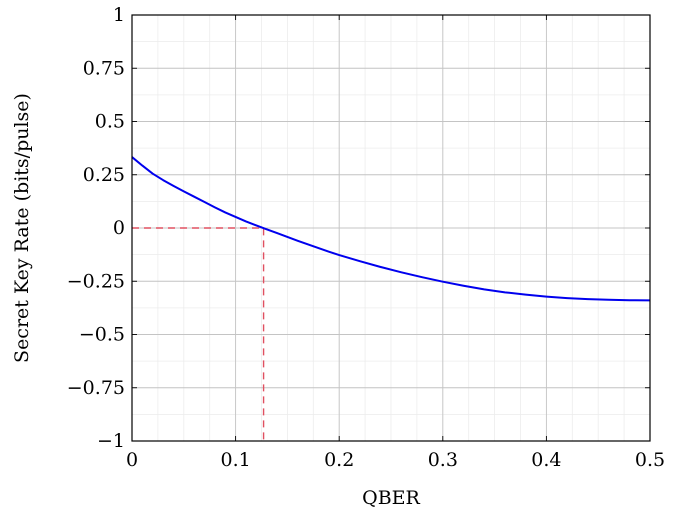 Image resolution: width=694 pixels, height=512 pixels. Describe the element at coordinates (650, 460) in the screenshot. I see `x-tick-label: 0.5` at that location.